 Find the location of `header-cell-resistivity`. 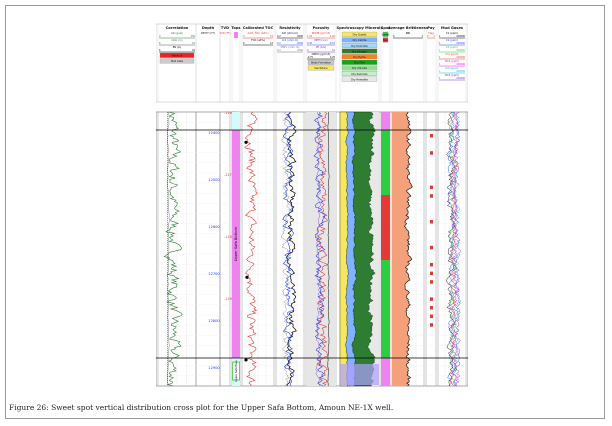

header-cell-resistivity is located at coordinates (290, 63).